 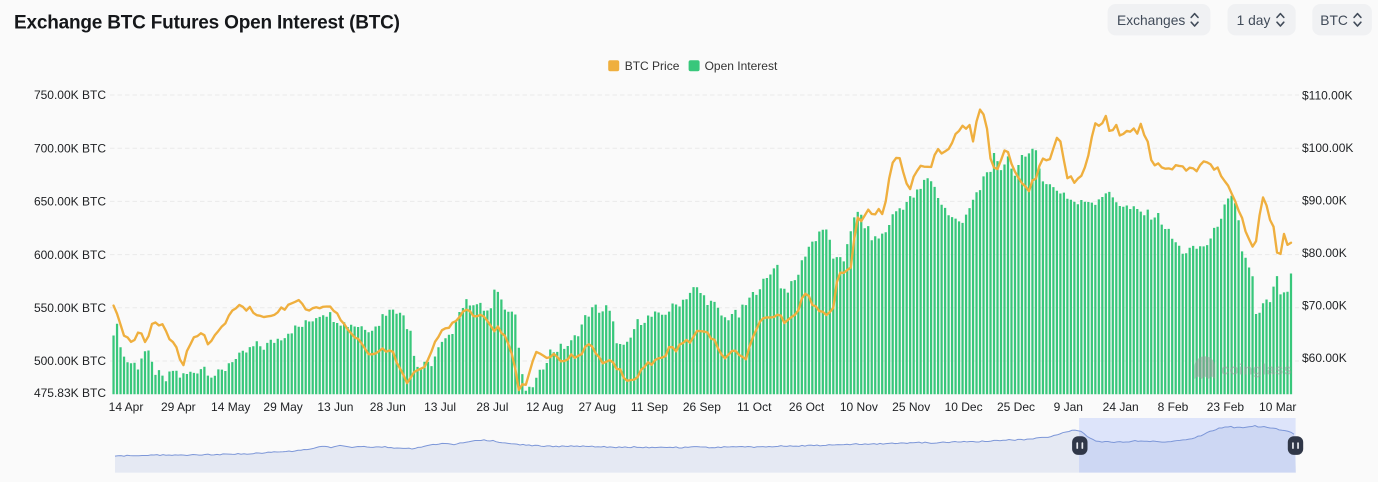 What do you see at coordinates (207, 23) in the screenshot?
I see `svg-text:Exchange BTC Futures Open Inte: Exchange BTC Futures Open Interest (BTC)` at bounding box center [207, 23].